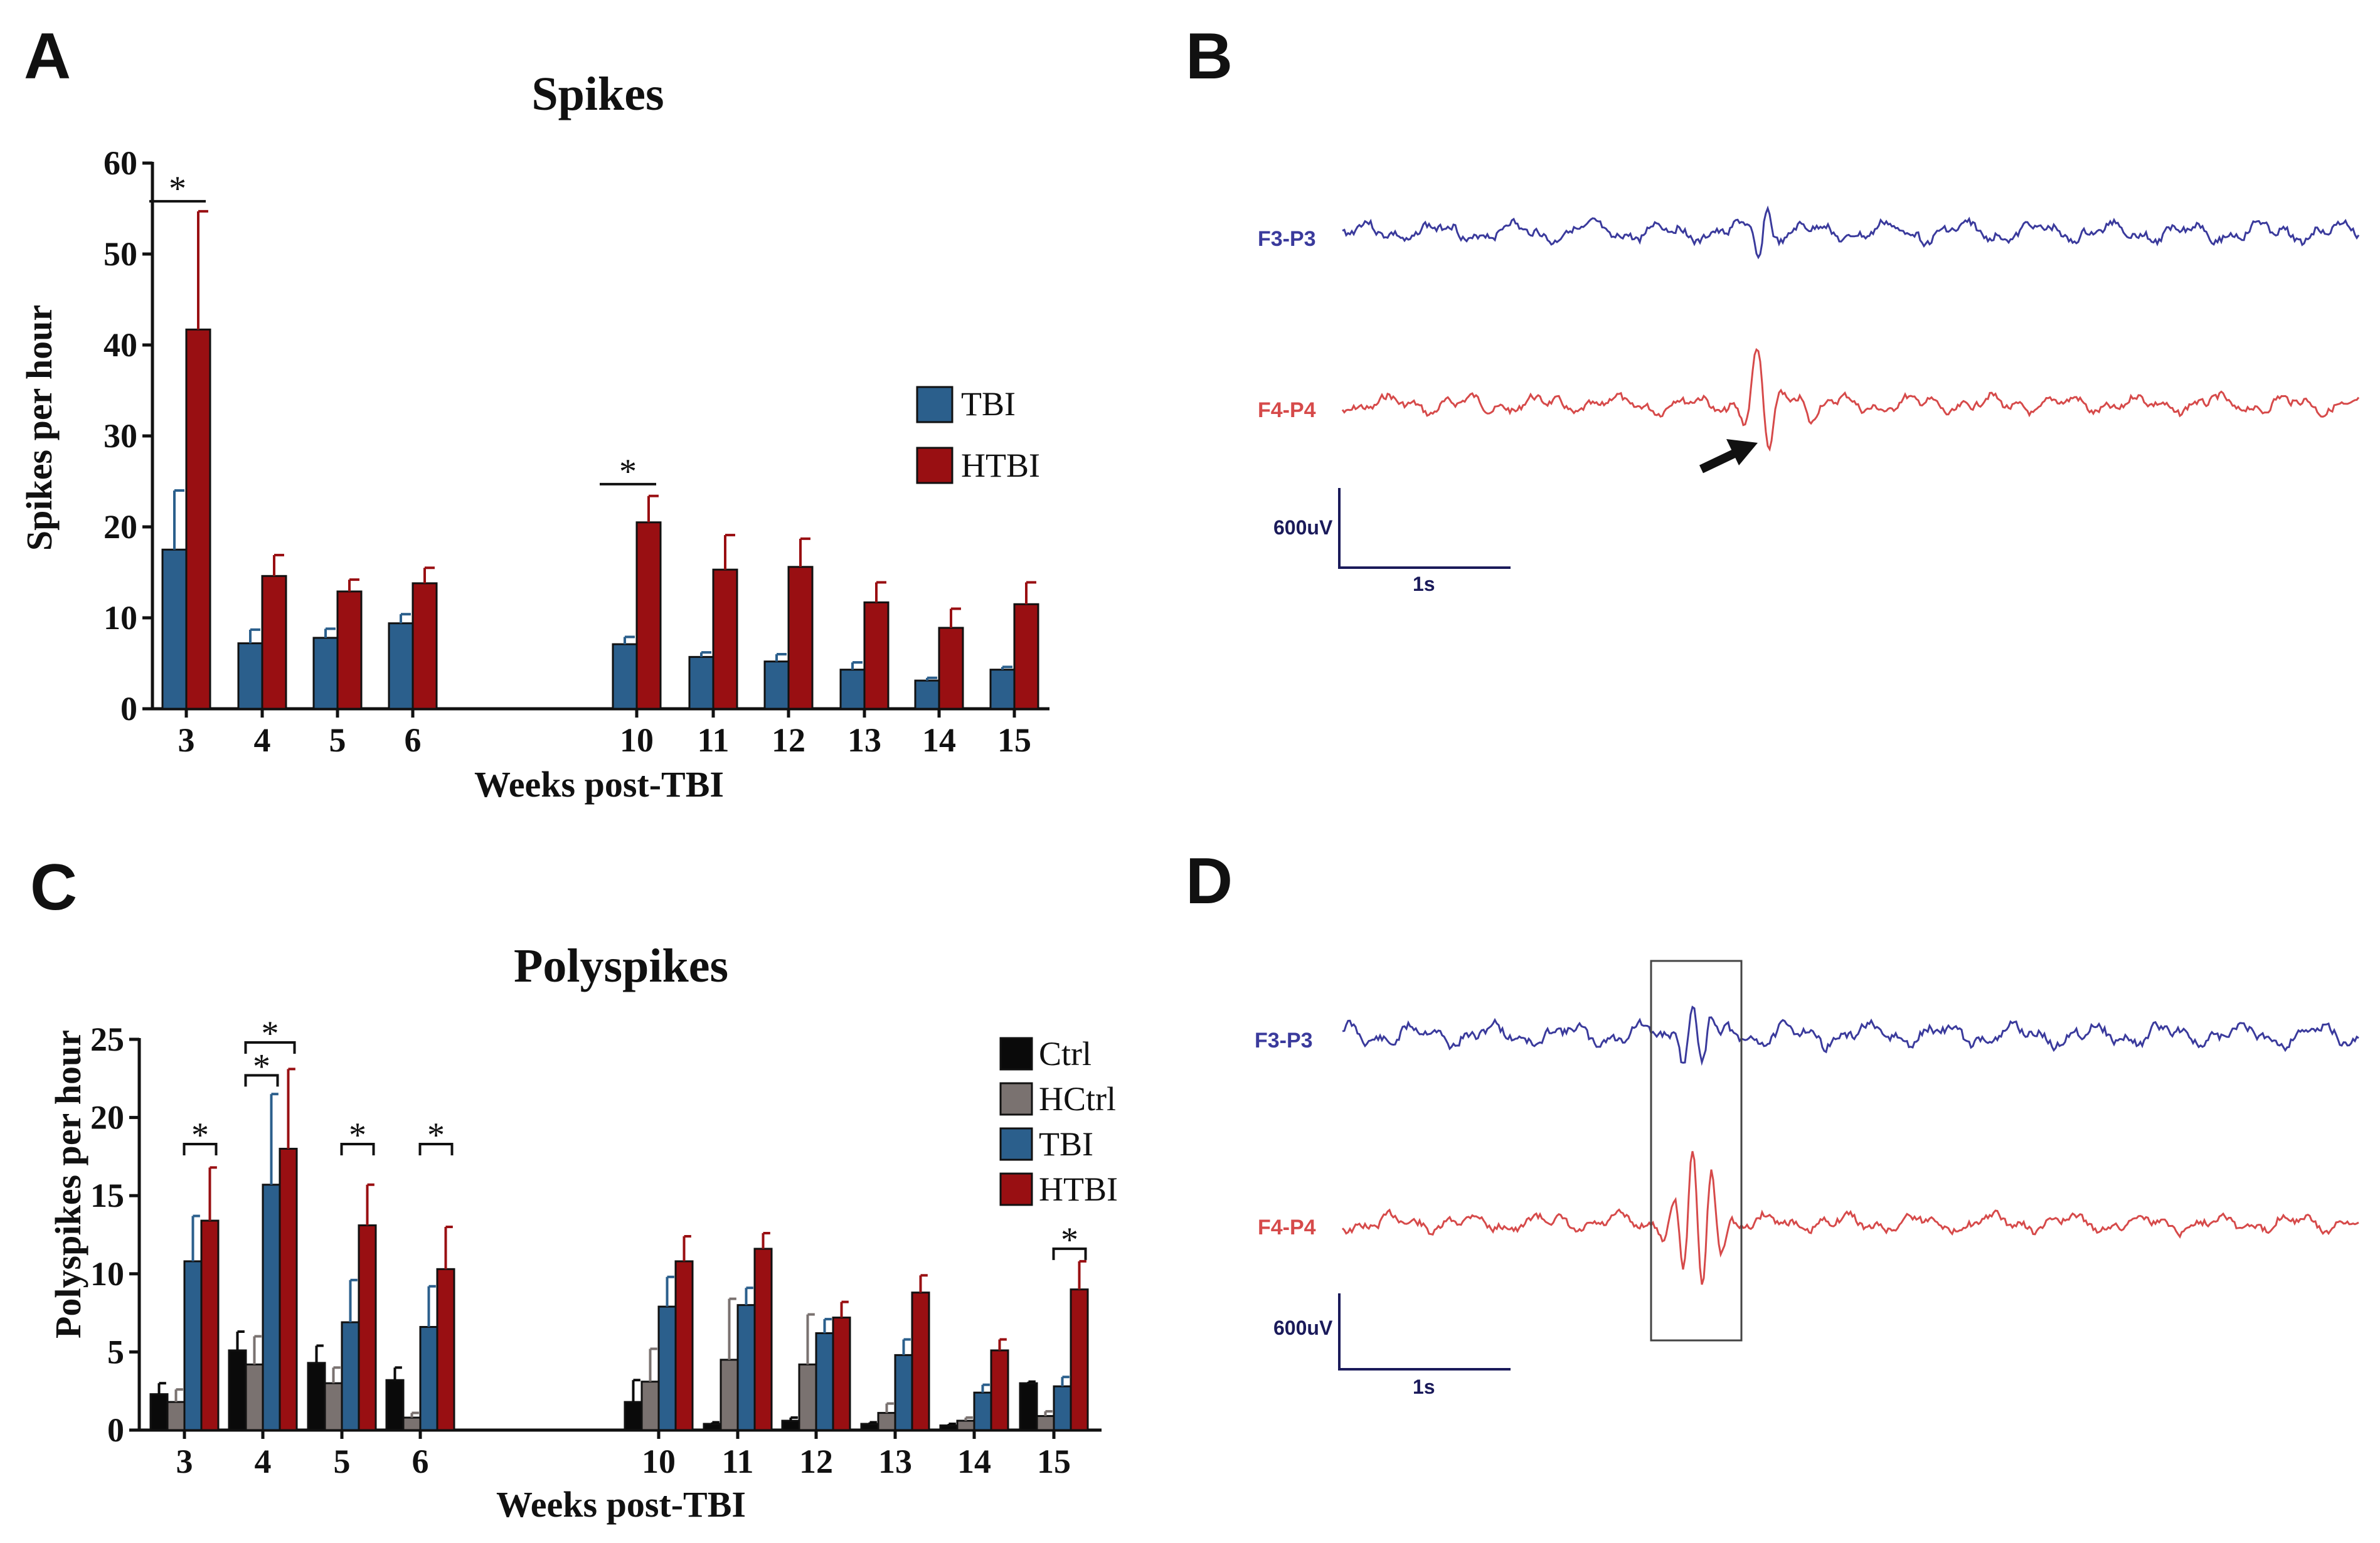 The image size is (2380, 1543). I want to click on chart-c-bar-ctrl-wk15, so click(1029, 1406).